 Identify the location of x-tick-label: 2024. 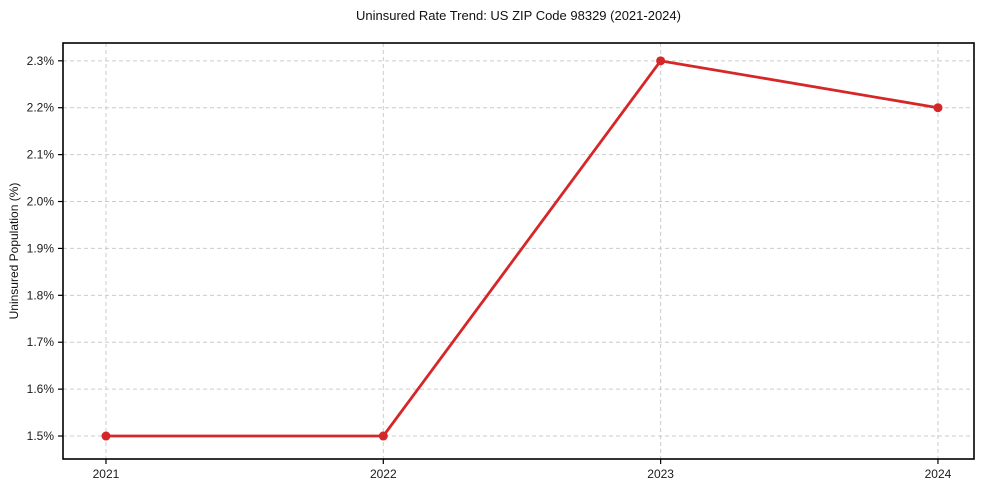
(938, 474).